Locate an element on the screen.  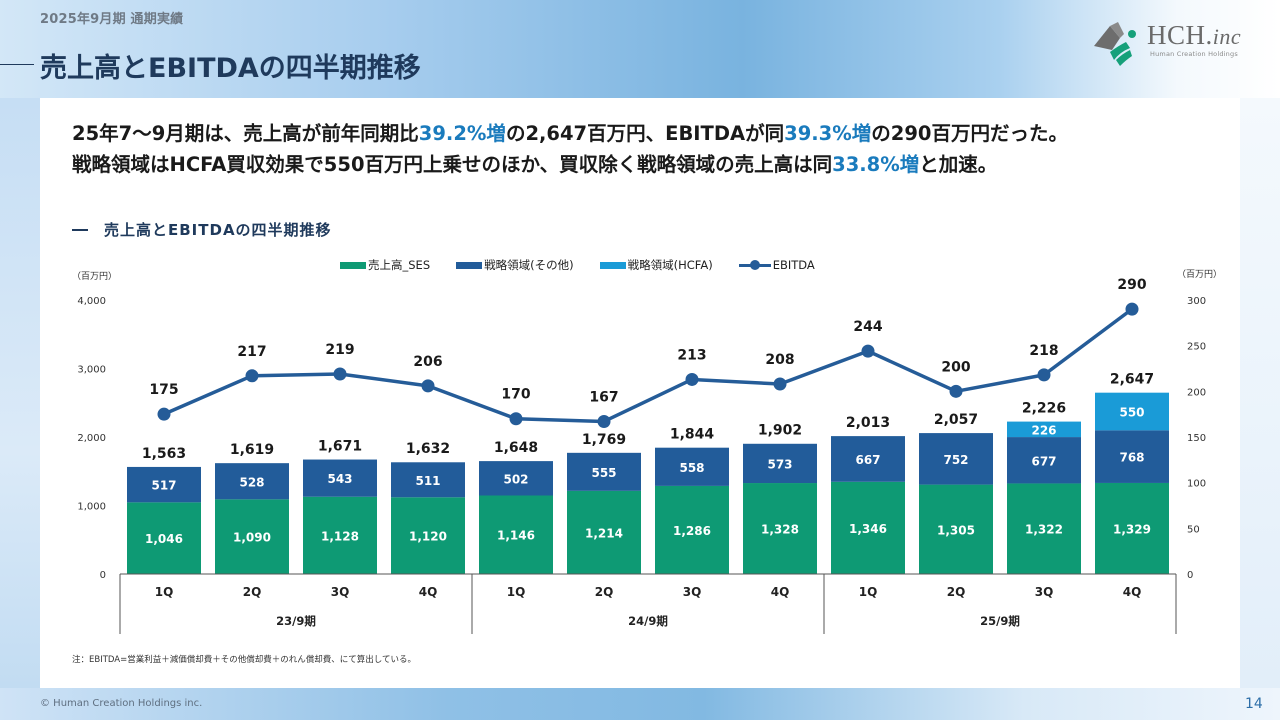
bar-segment-label: 502 is located at coordinates (515, 479).